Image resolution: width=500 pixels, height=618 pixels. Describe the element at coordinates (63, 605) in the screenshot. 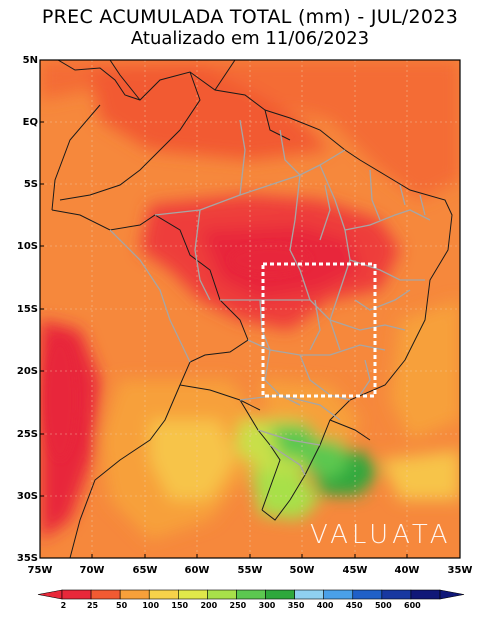

I see `colorbar-label: 2` at that location.